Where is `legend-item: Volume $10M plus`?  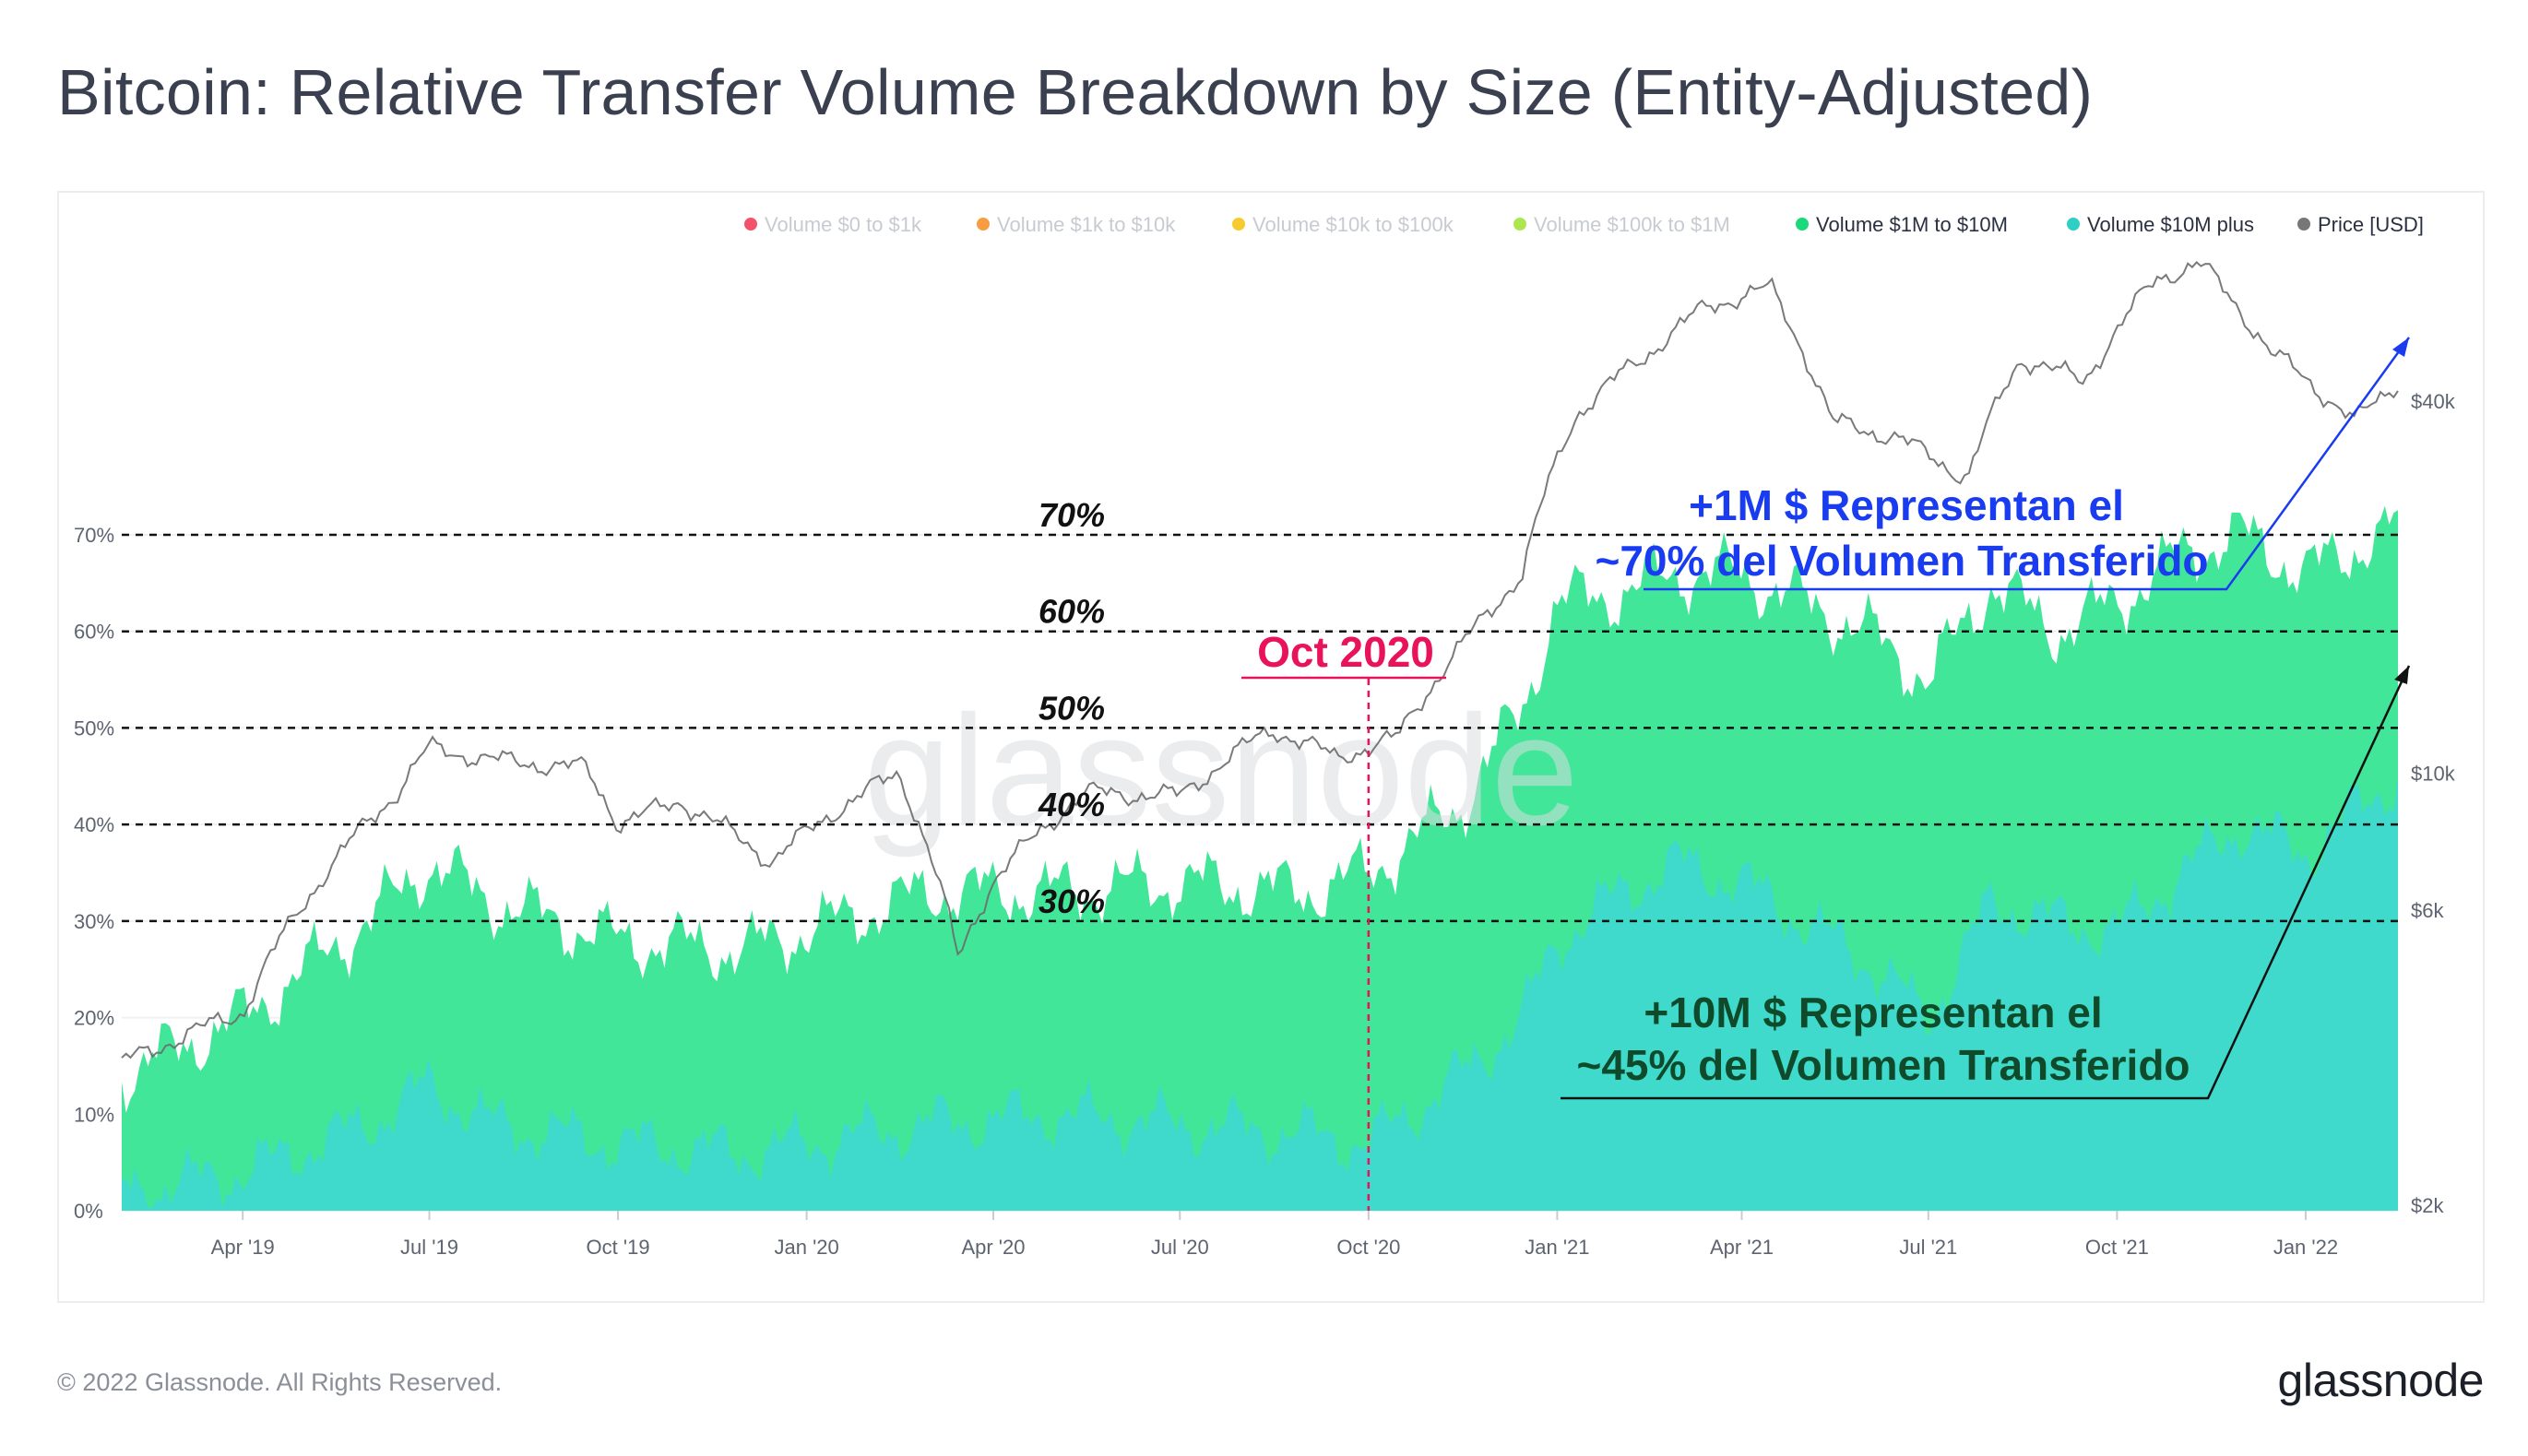
legend-item: Volume $10M plus is located at coordinates (2160, 224).